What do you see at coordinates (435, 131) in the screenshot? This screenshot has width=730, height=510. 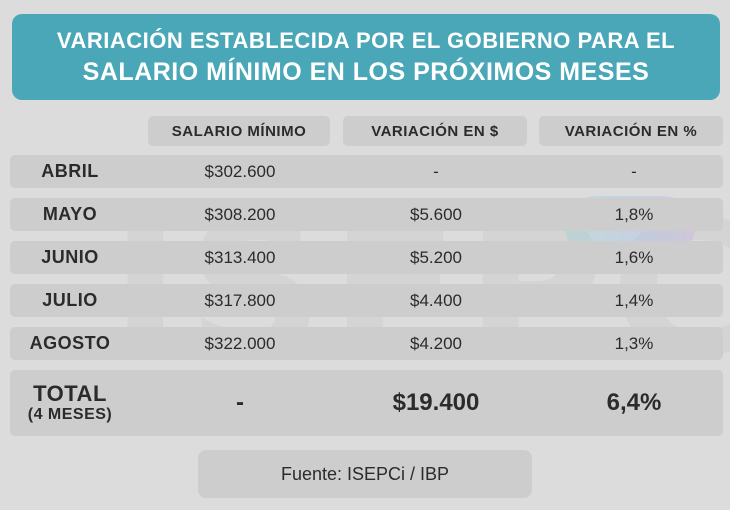 I see `column-header-variation-amount: VARIACIÓN EN $` at bounding box center [435, 131].